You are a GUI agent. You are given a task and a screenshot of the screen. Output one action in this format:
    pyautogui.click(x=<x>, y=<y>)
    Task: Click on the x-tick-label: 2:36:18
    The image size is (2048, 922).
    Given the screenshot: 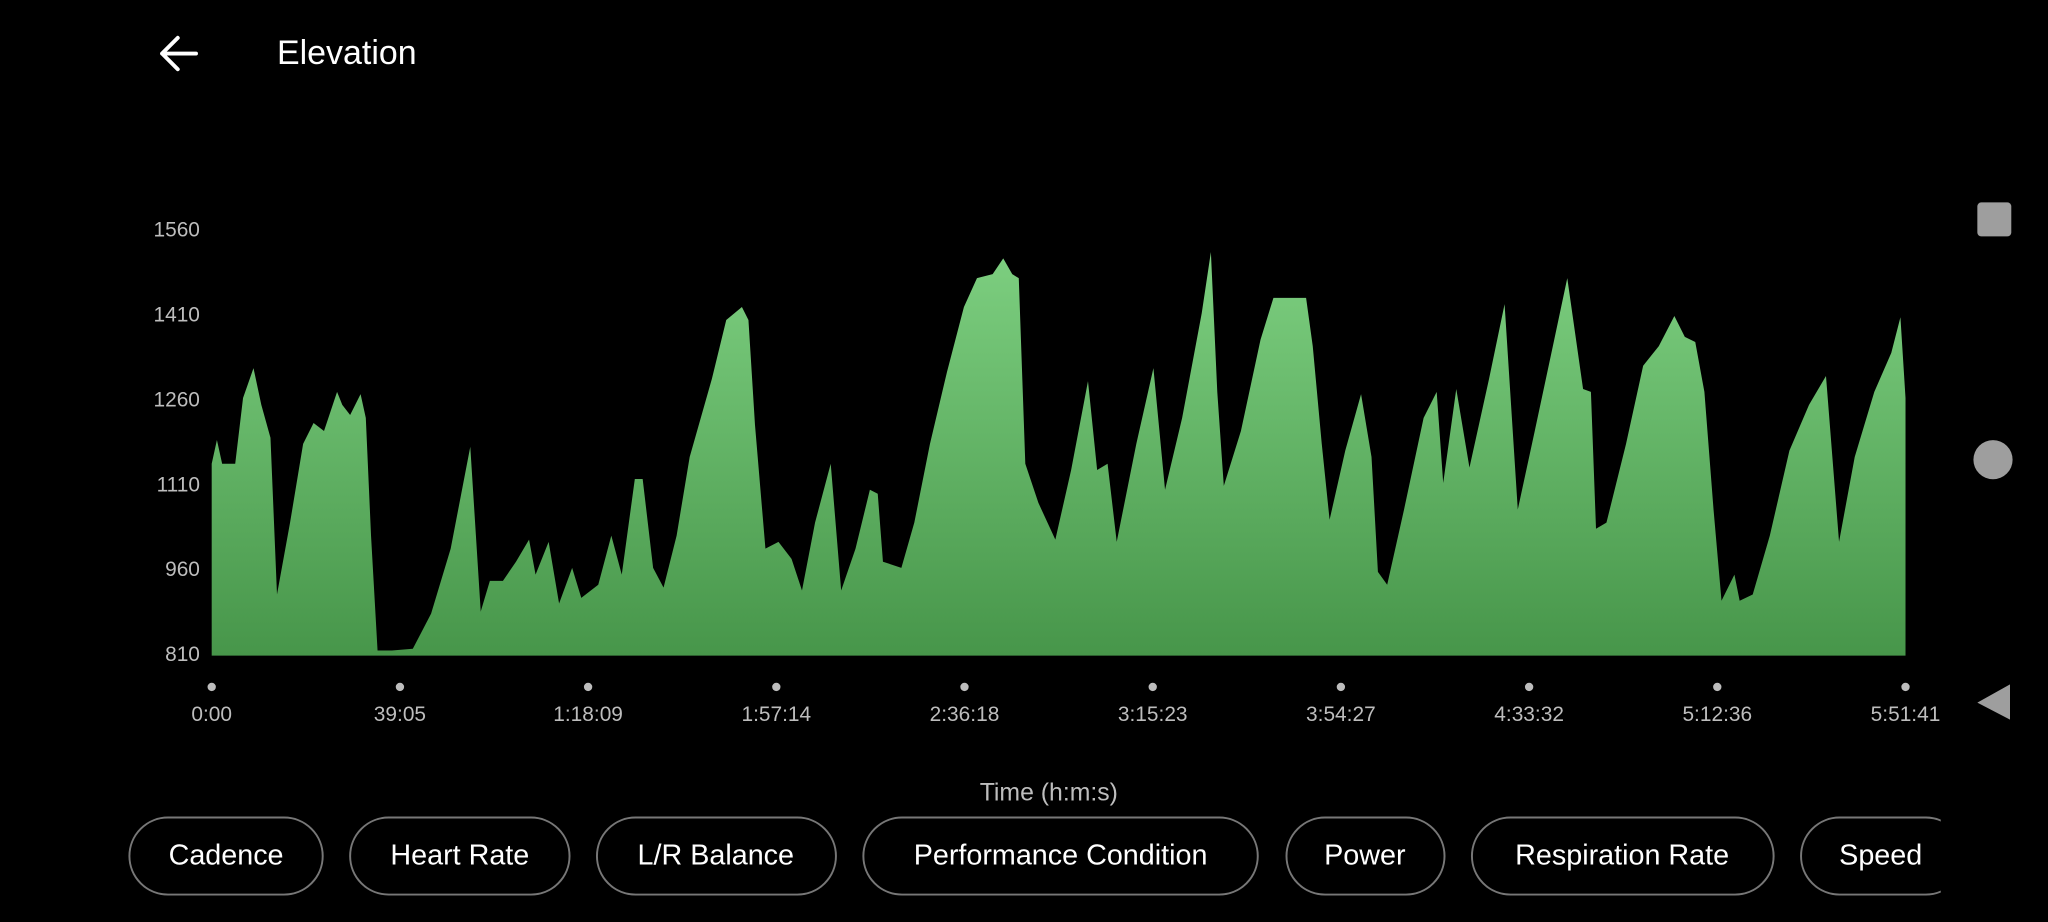 What is the action you would take?
    pyautogui.click(x=965, y=714)
    